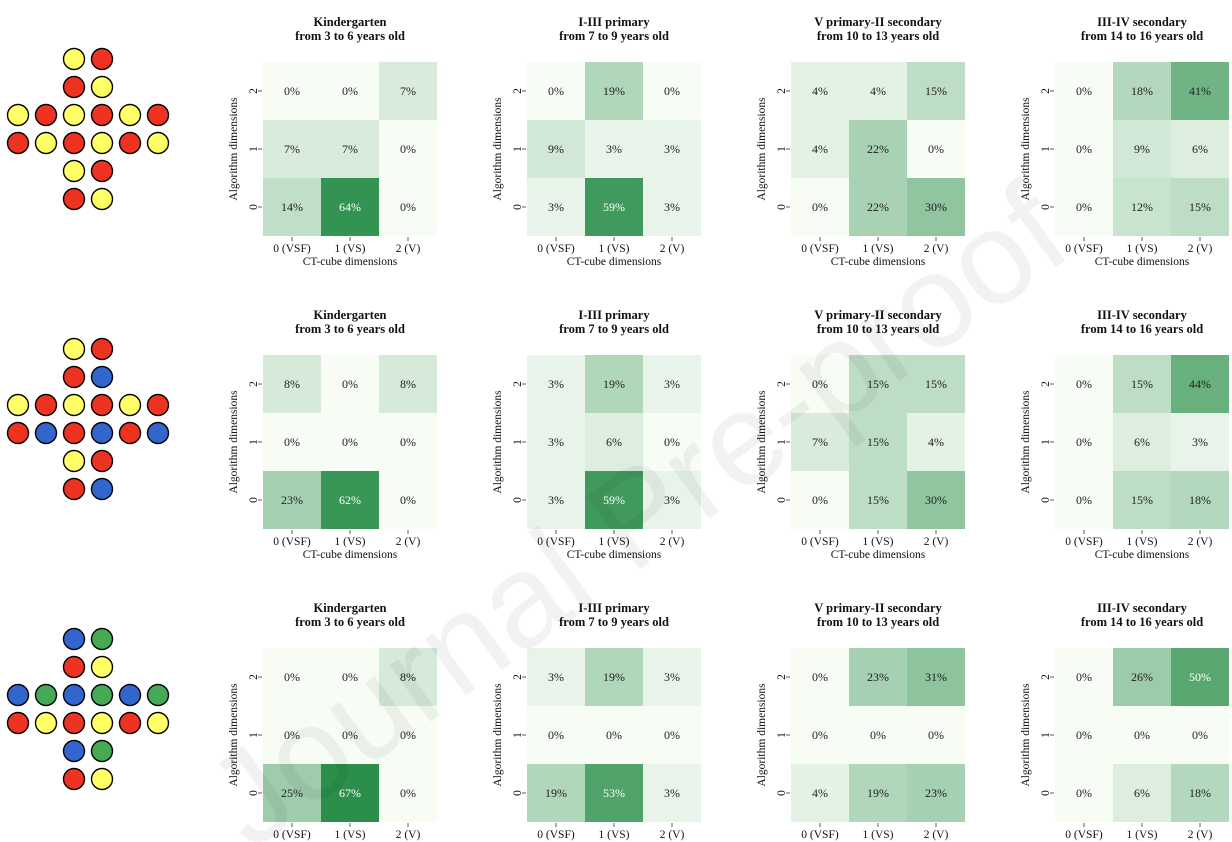  Describe the element at coordinates (614, 22) in the screenshot. I see `chart-title: I-III primary` at that location.